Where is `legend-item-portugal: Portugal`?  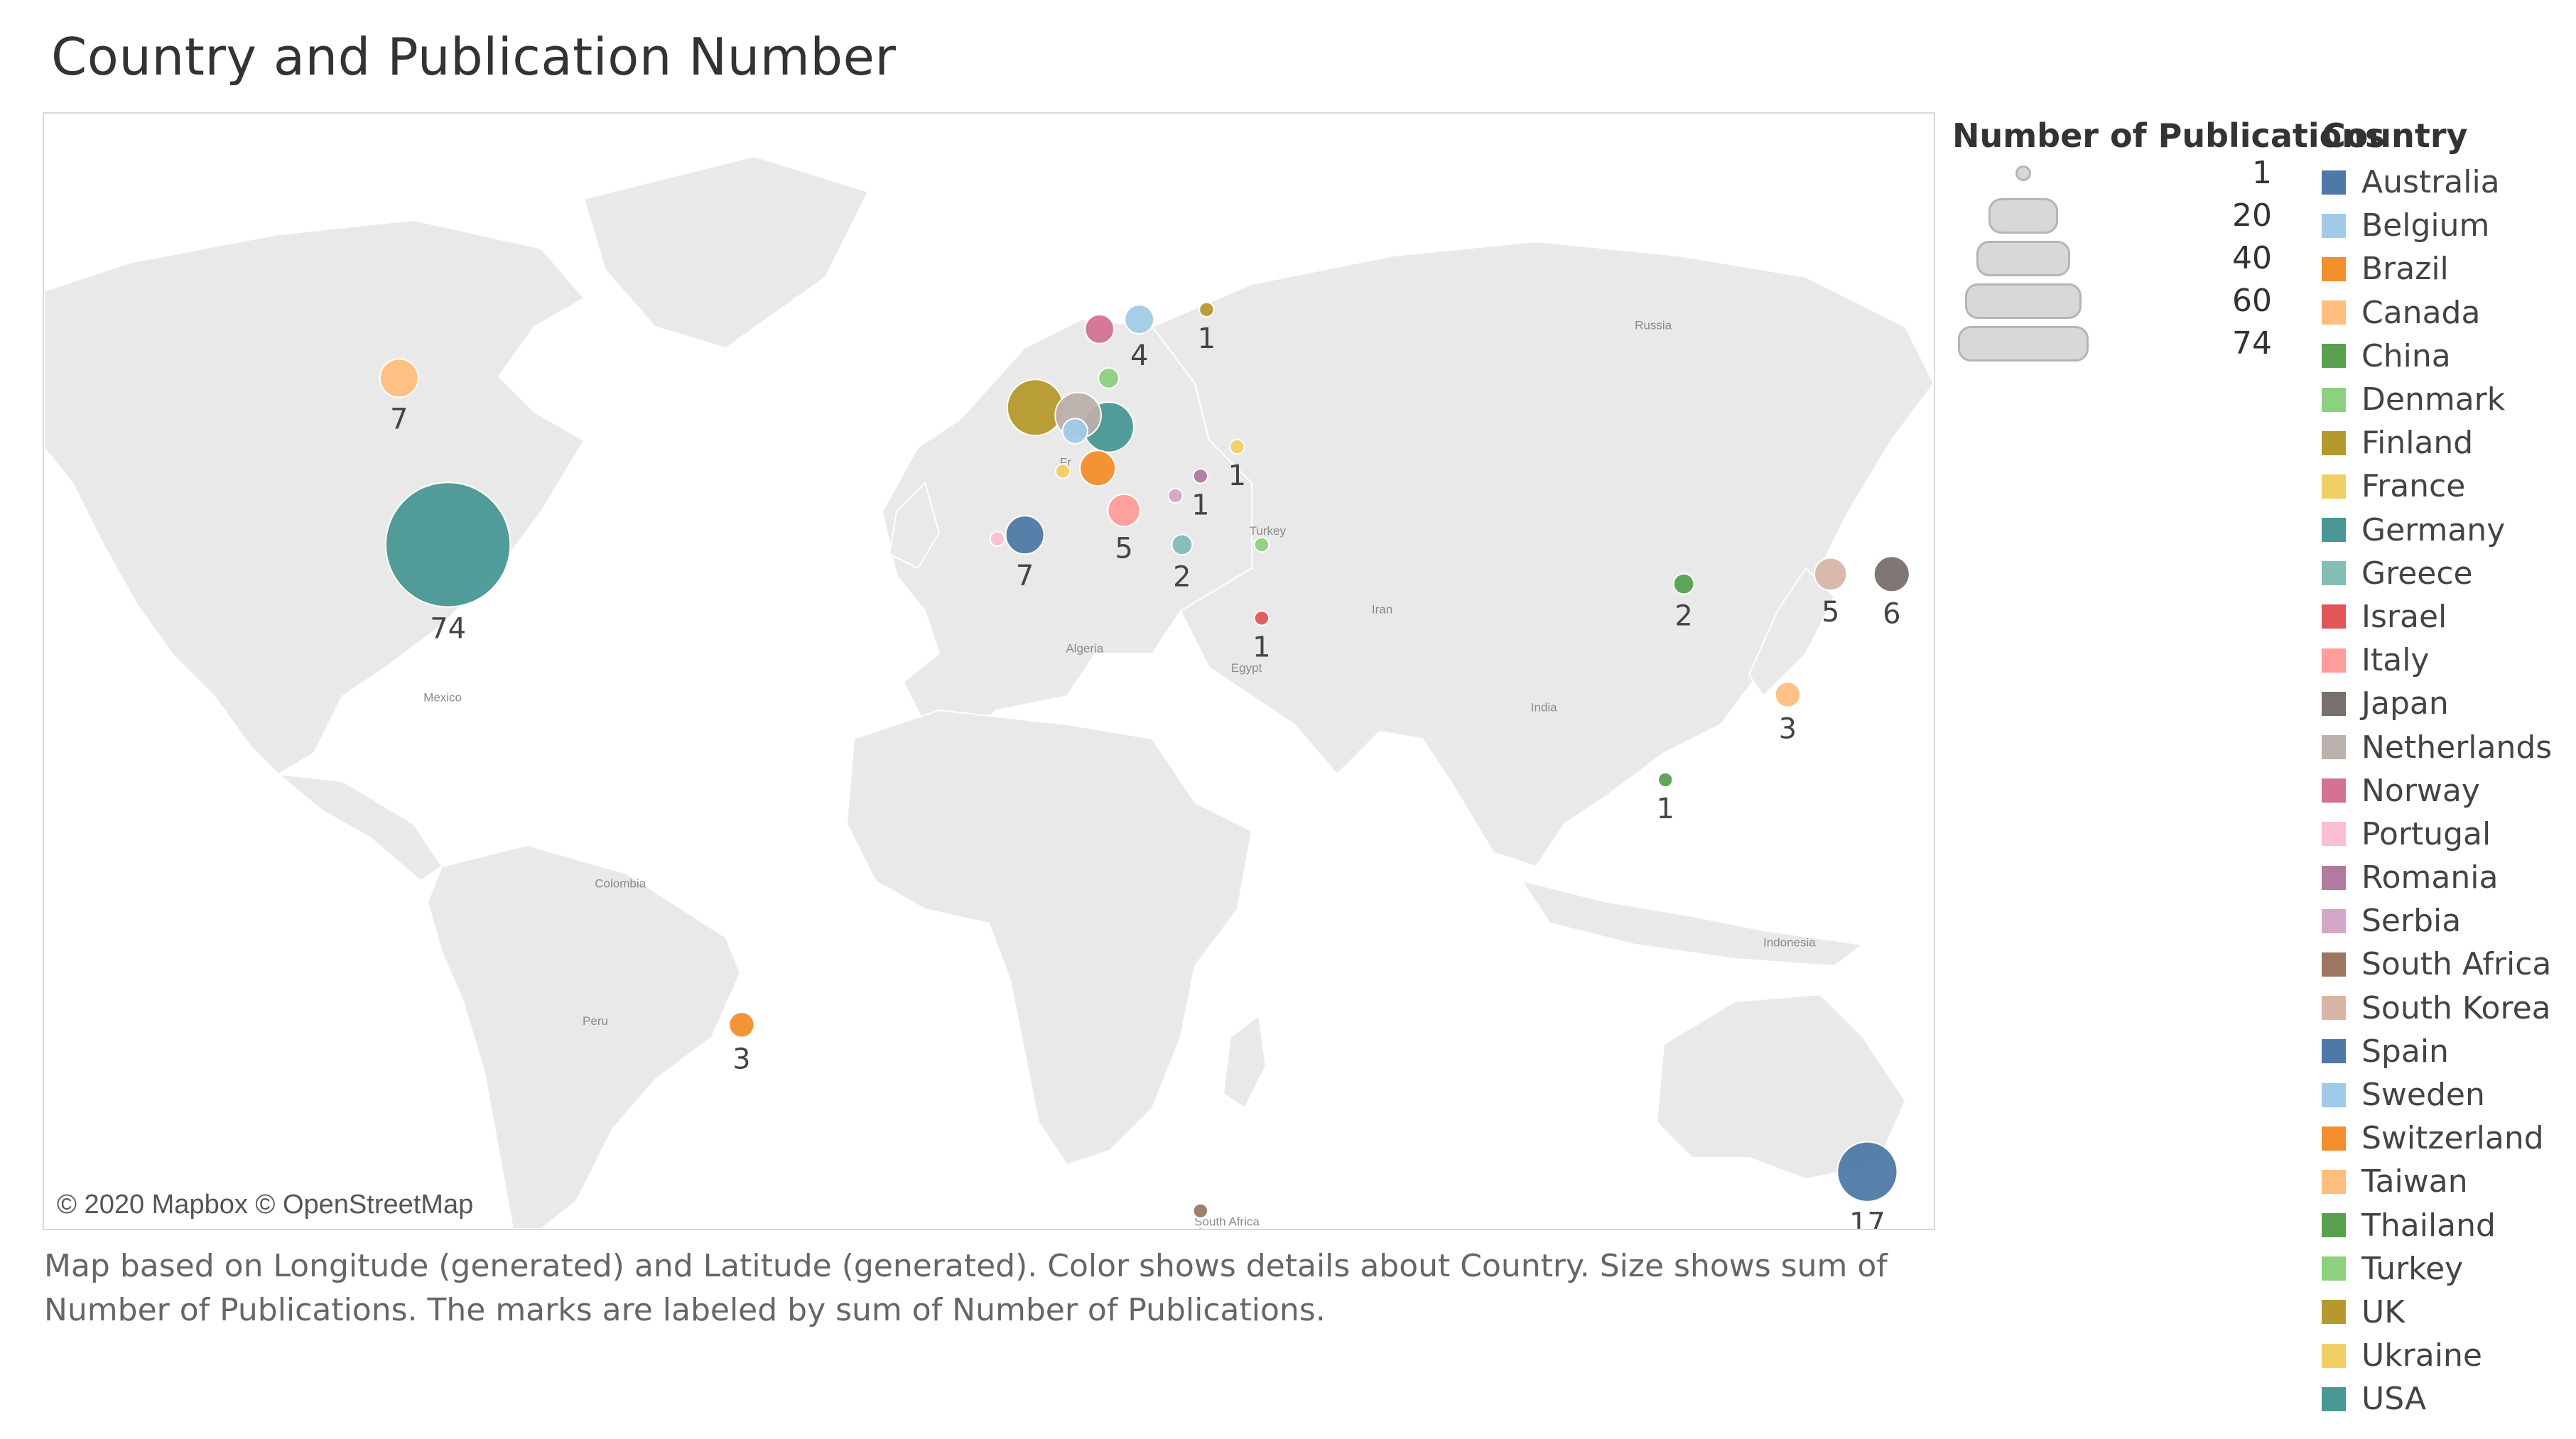
legend-item-portugal: Portugal is located at coordinates (2446, 834).